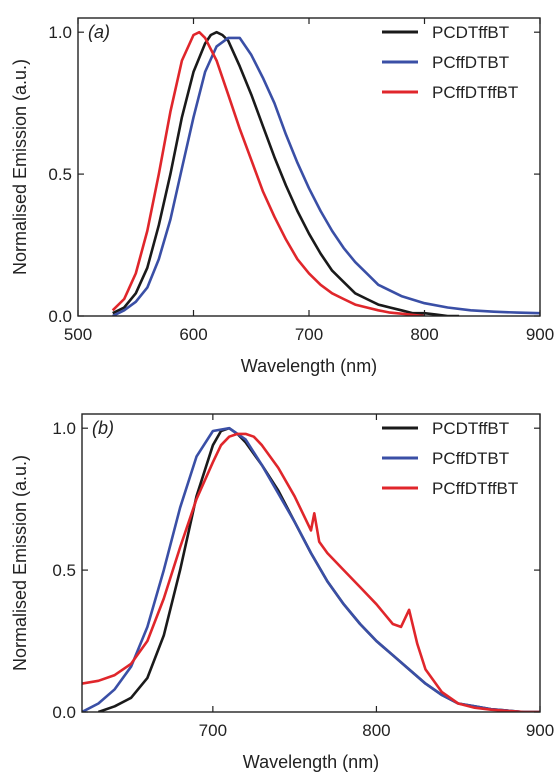 This screenshot has width=557, height=781. Describe the element at coordinates (193, 334) in the screenshot. I see `x-tick-label: 600` at that location.